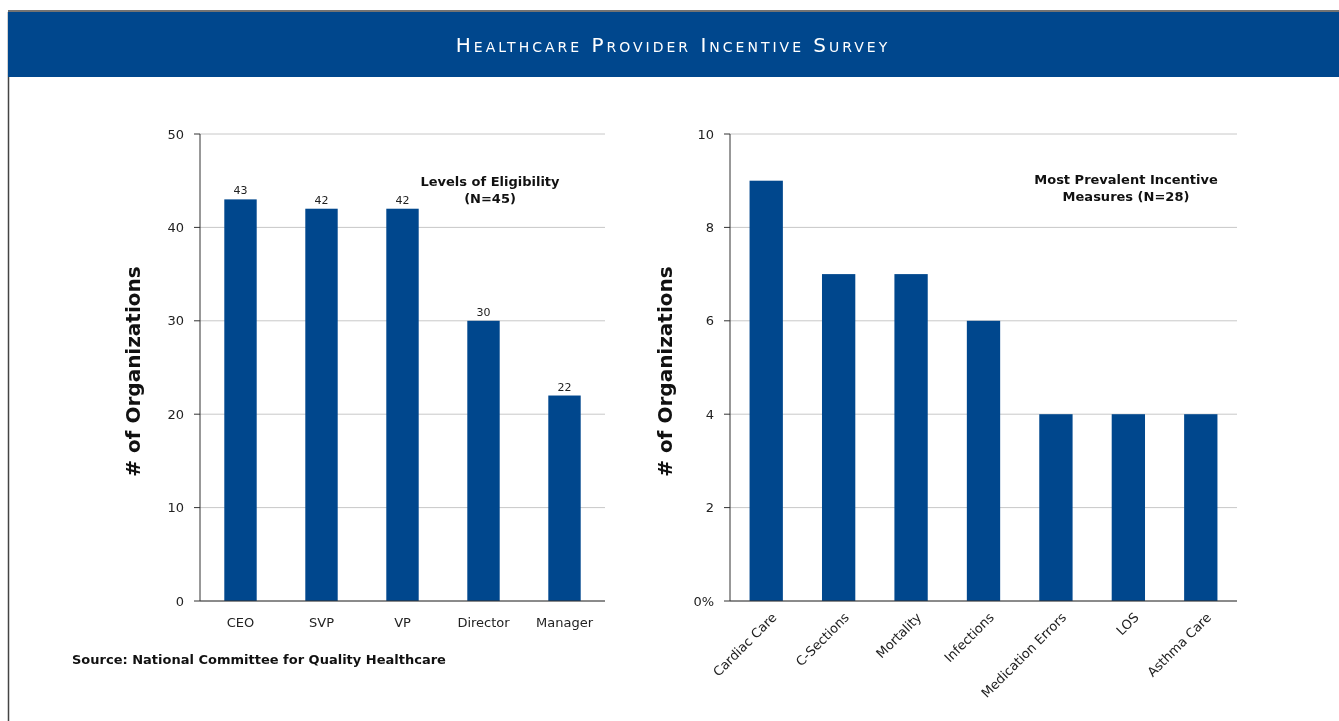 This screenshot has height=721, width=1339. Describe the element at coordinates (564, 387) in the screenshot. I see `data-label: 22` at that location.